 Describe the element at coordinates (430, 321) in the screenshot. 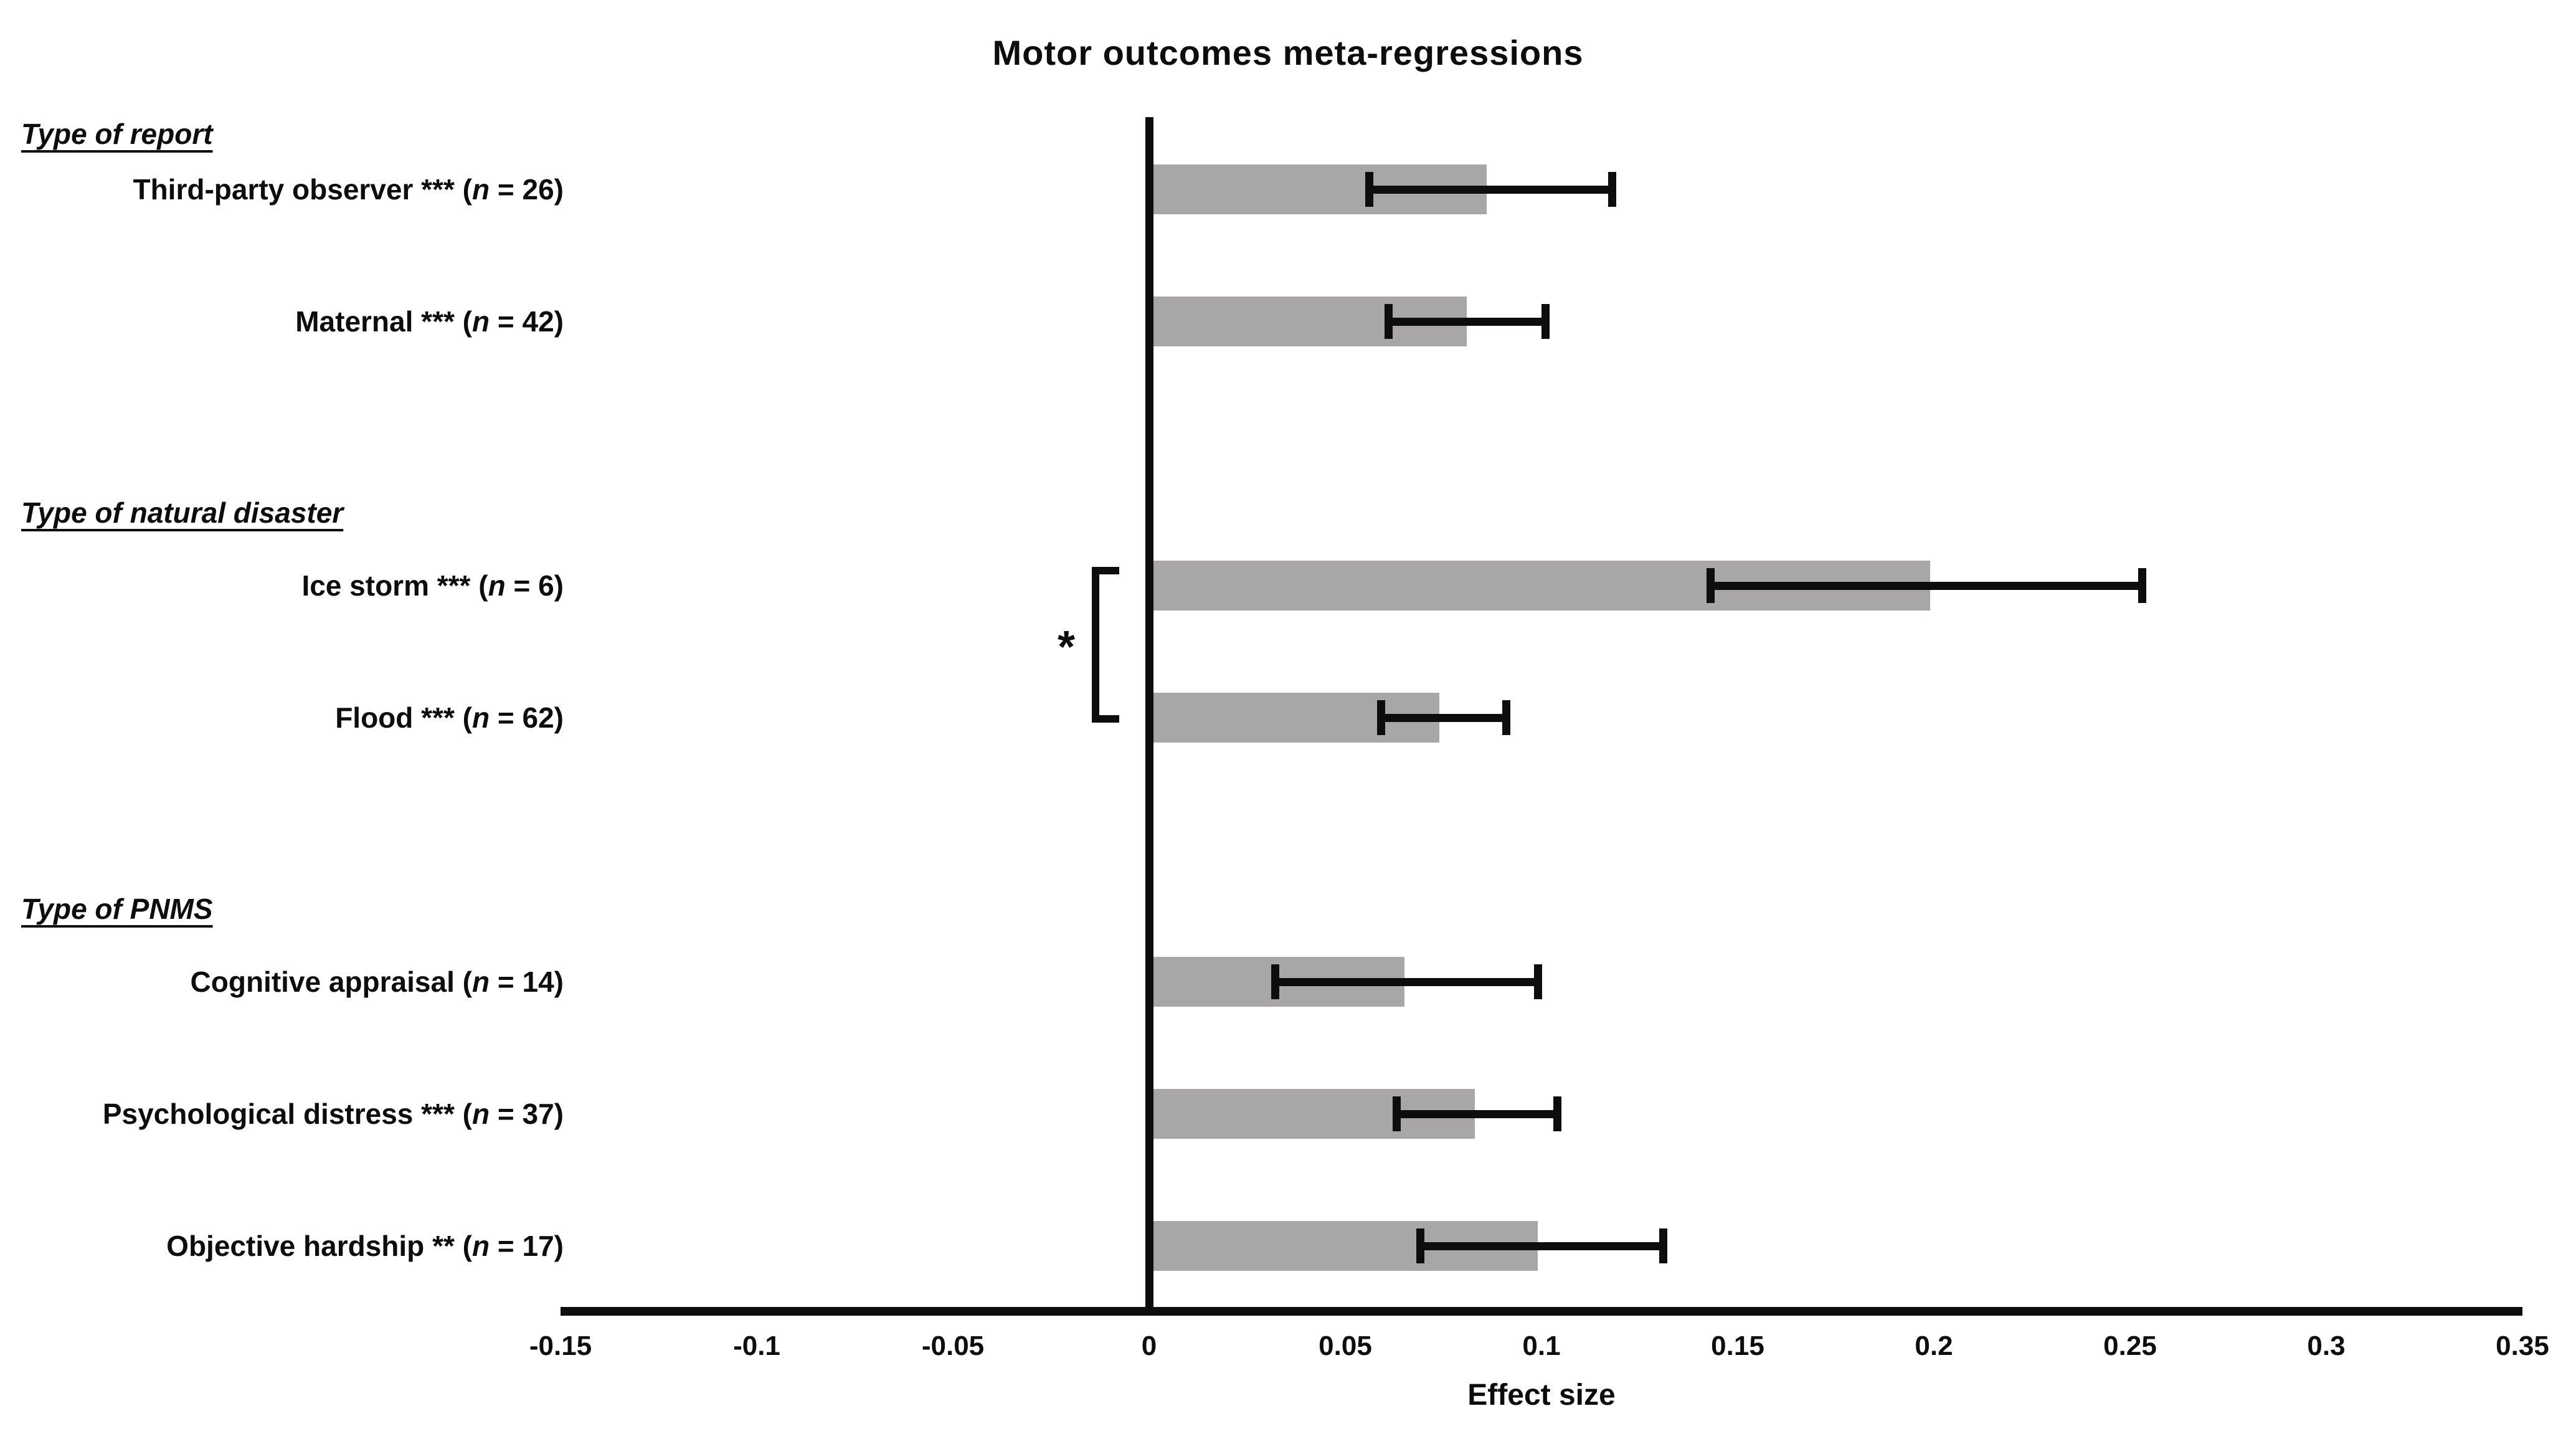

I see `row-label: Maternal *** (n = 42)` at that location.